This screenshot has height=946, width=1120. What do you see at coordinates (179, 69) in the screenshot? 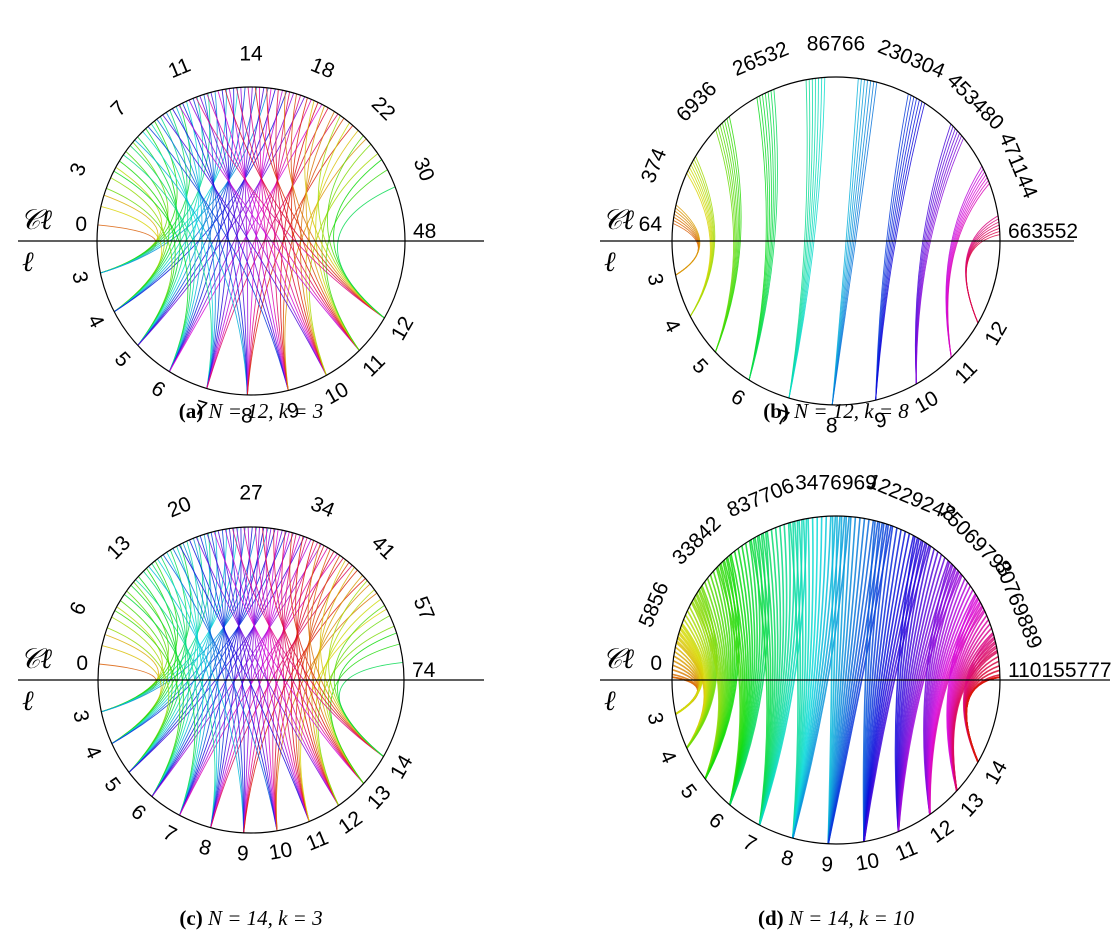
I see `upper-tick-label: 11` at bounding box center [179, 69].